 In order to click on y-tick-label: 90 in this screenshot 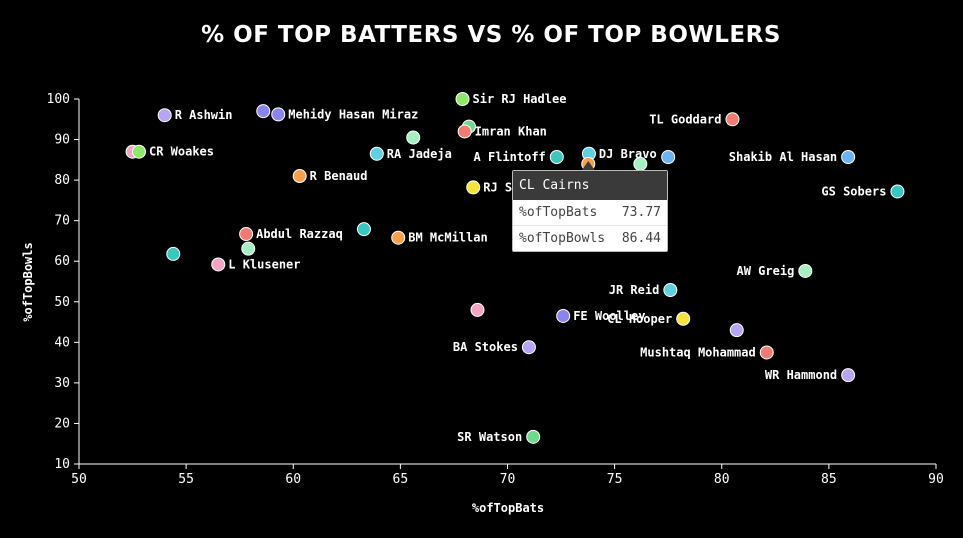, I will do `click(62, 140)`.